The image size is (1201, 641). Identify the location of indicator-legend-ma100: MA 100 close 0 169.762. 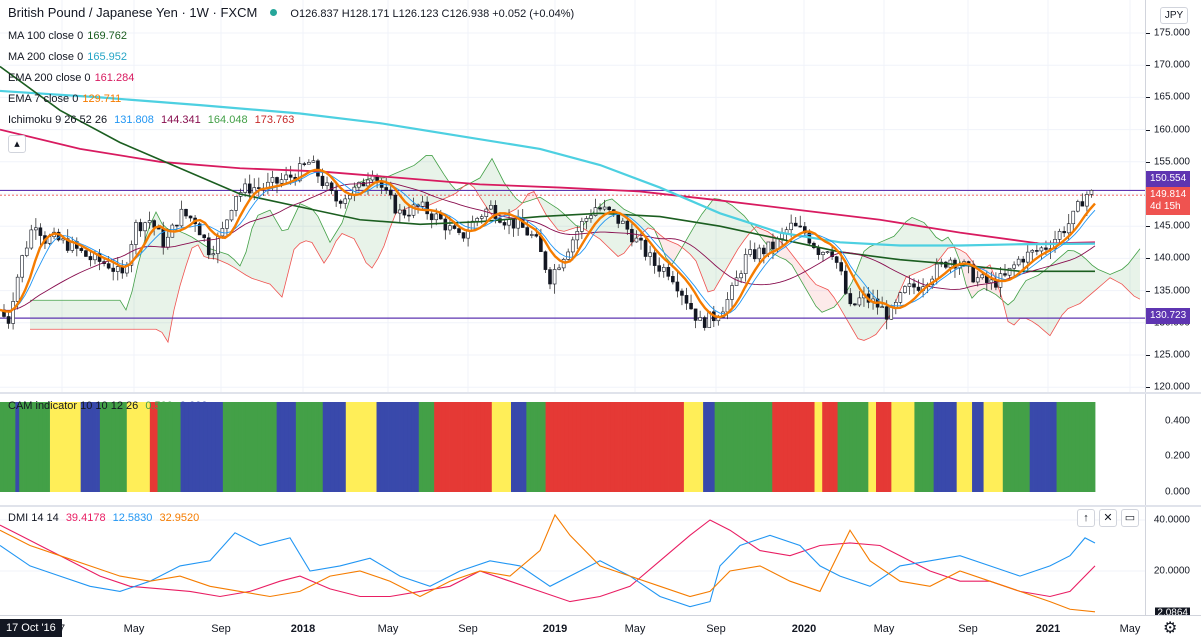
(67, 36).